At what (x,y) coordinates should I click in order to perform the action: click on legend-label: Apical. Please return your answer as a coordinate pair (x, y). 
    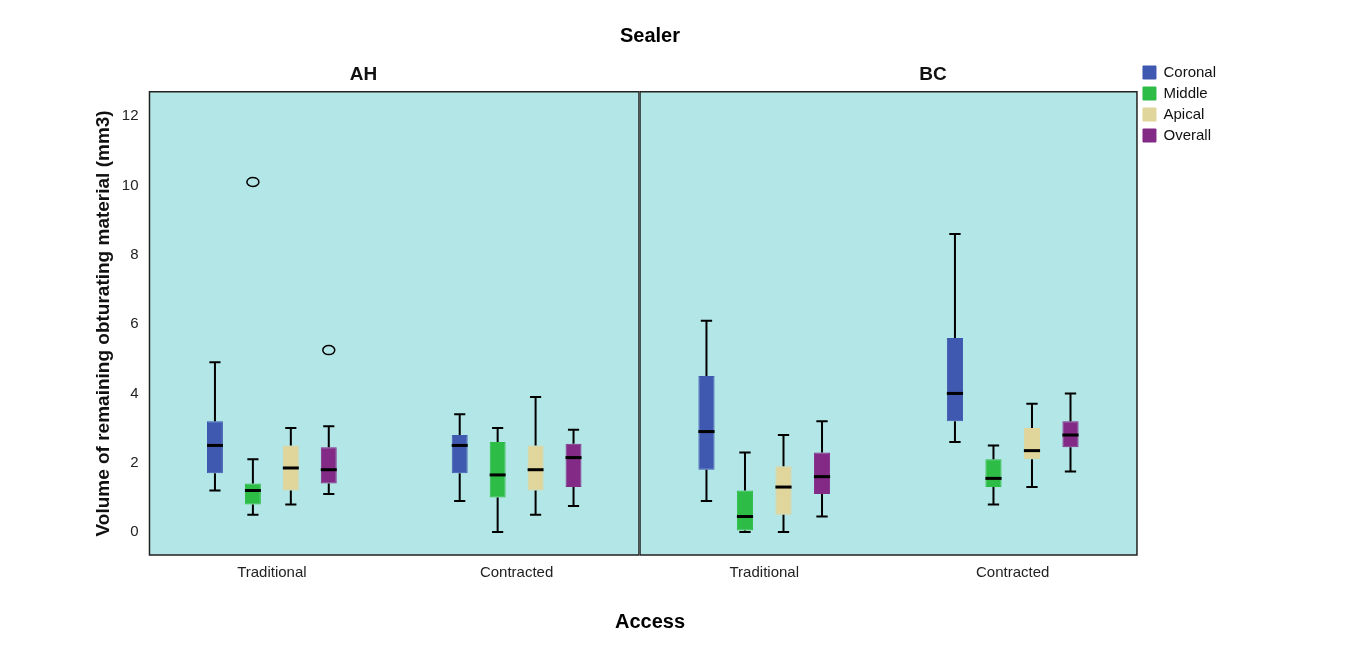
    Looking at the image, I should click on (1184, 113).